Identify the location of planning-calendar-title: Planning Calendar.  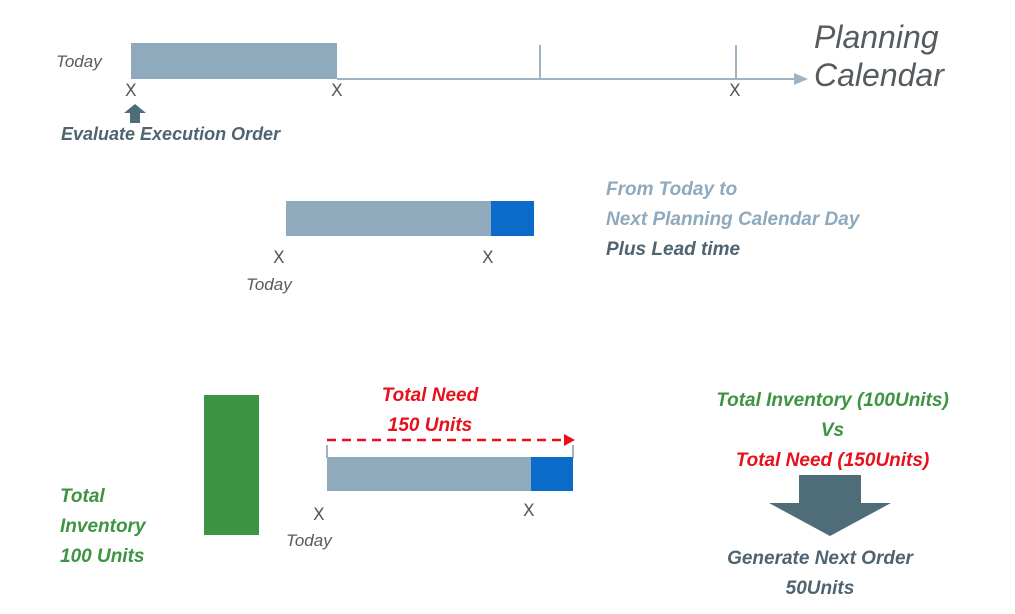
(879, 56).